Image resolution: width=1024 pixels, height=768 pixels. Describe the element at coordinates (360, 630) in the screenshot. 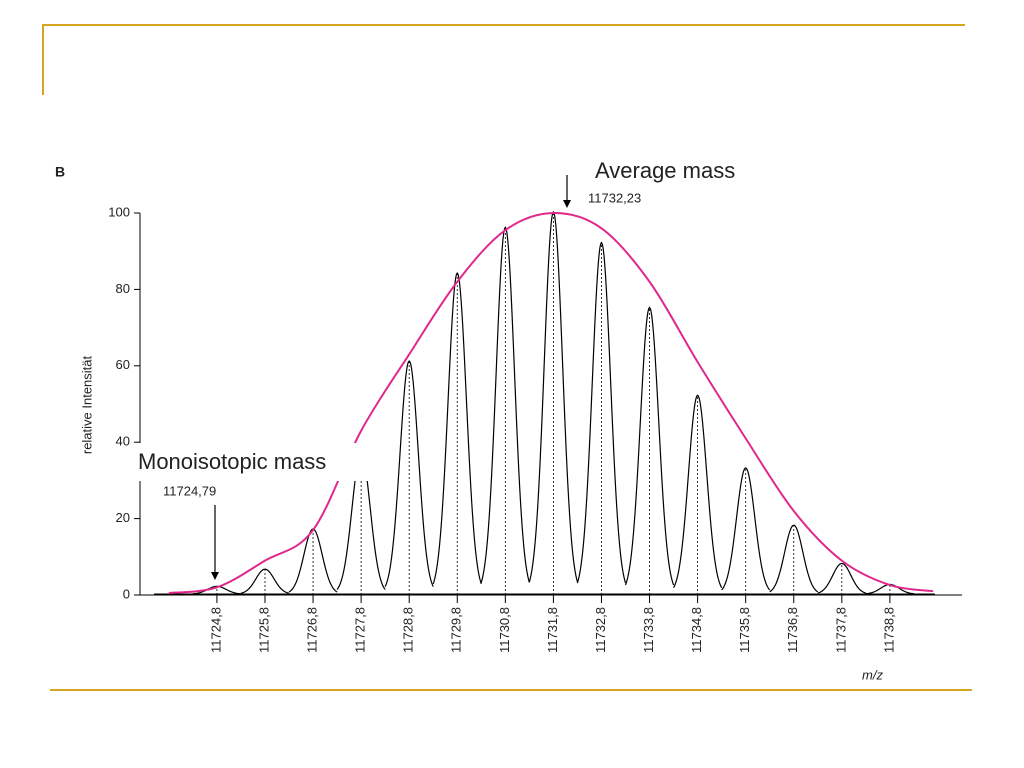

I see `x-tick-label: 11727,8` at that location.